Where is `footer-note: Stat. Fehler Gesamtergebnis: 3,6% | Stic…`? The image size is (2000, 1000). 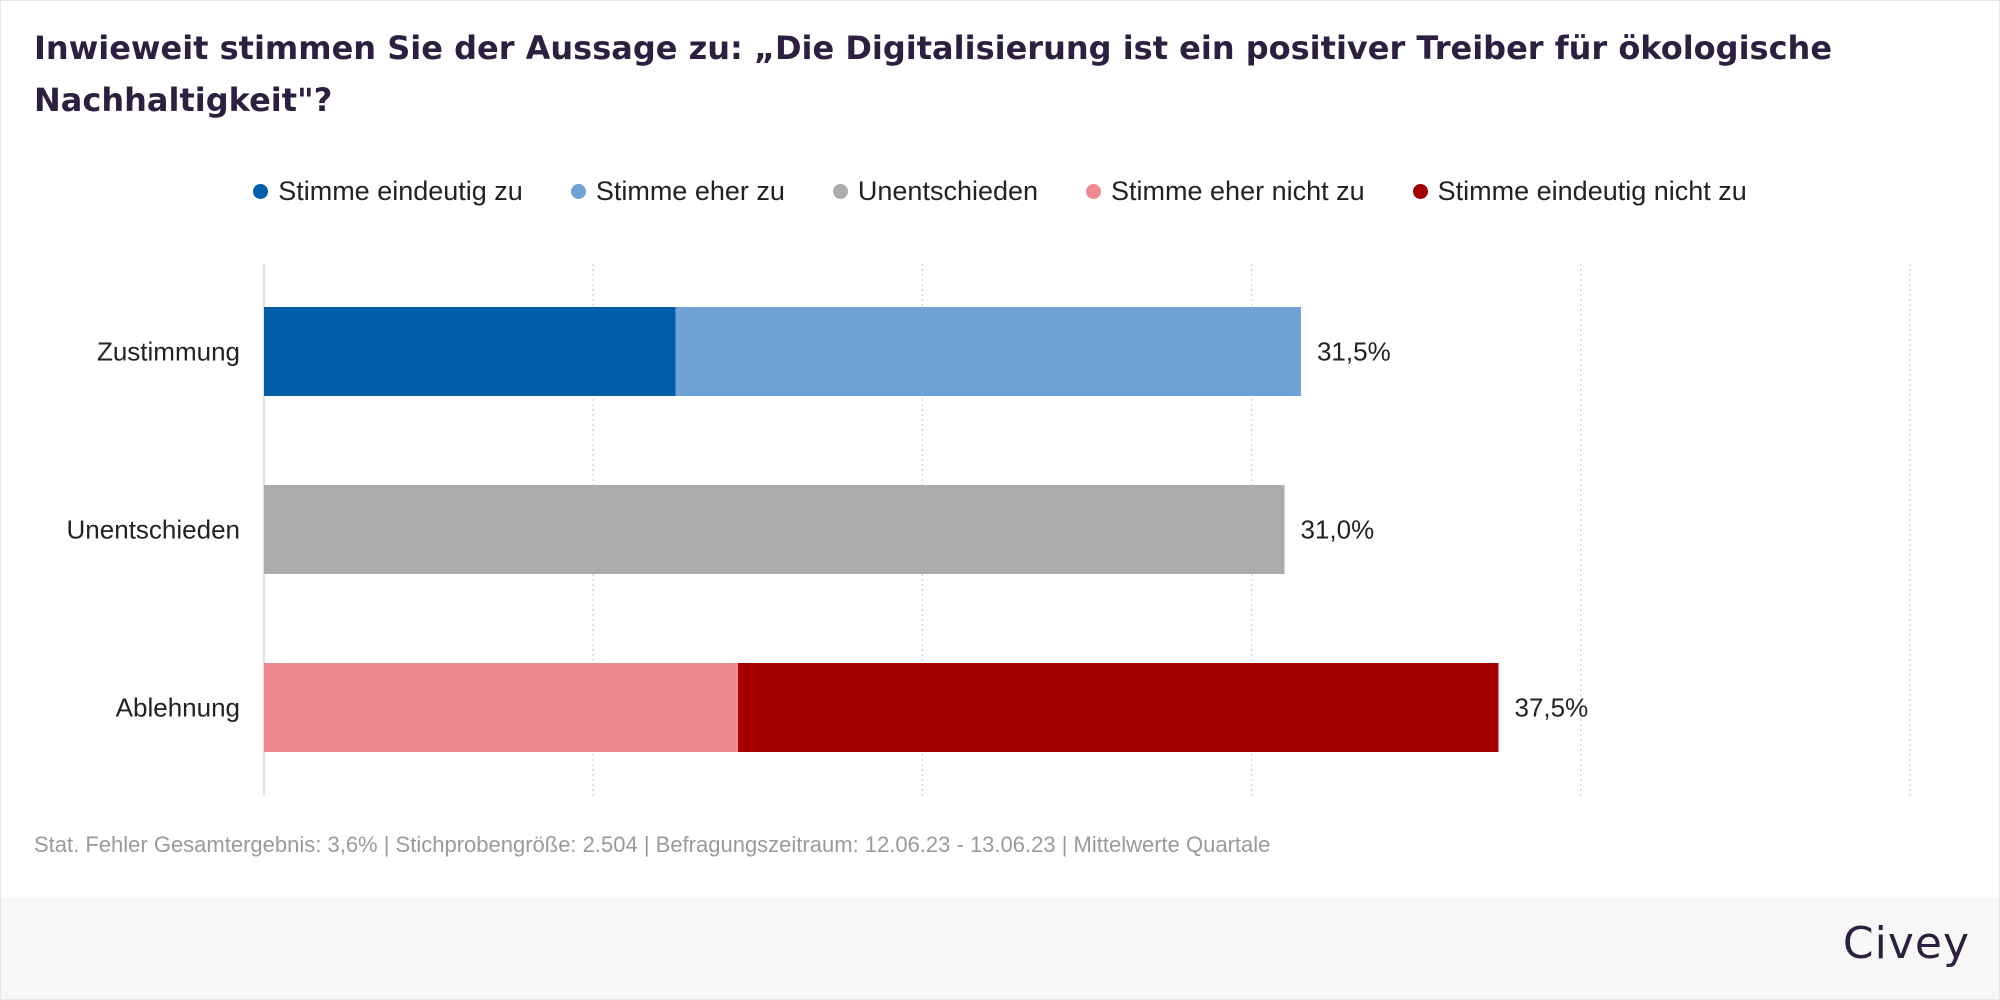
footer-note: Stat. Fehler Gesamtergebnis: 3,6% | Stic… is located at coordinates (652, 844).